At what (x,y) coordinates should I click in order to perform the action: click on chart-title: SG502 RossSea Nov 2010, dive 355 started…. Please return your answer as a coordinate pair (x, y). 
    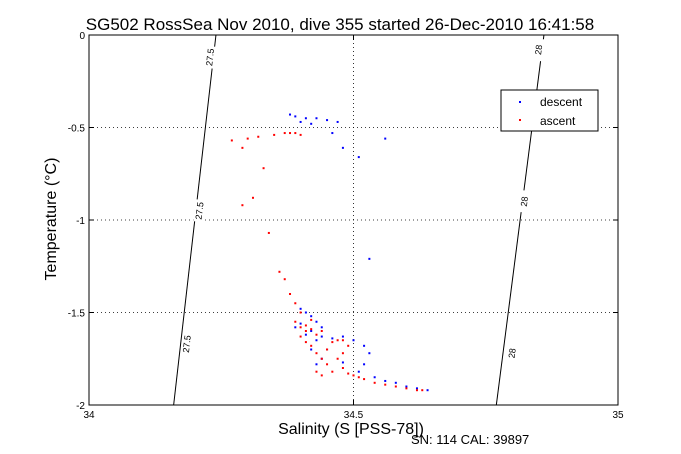
    Looking at the image, I should click on (340, 24).